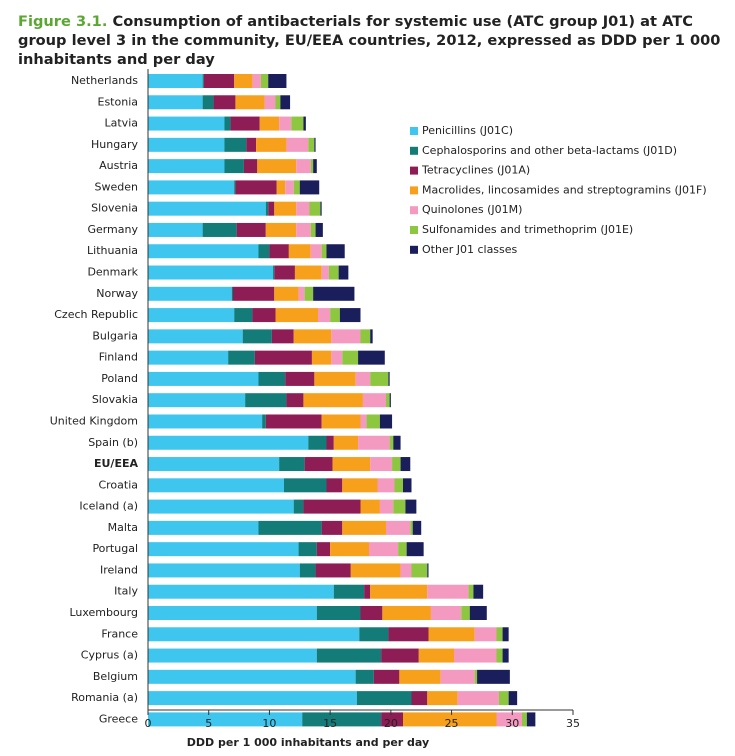 The height and width of the screenshot is (756, 735). What do you see at coordinates (116, 463) in the screenshot?
I see `y-tick-label: EU/EEA` at bounding box center [116, 463].